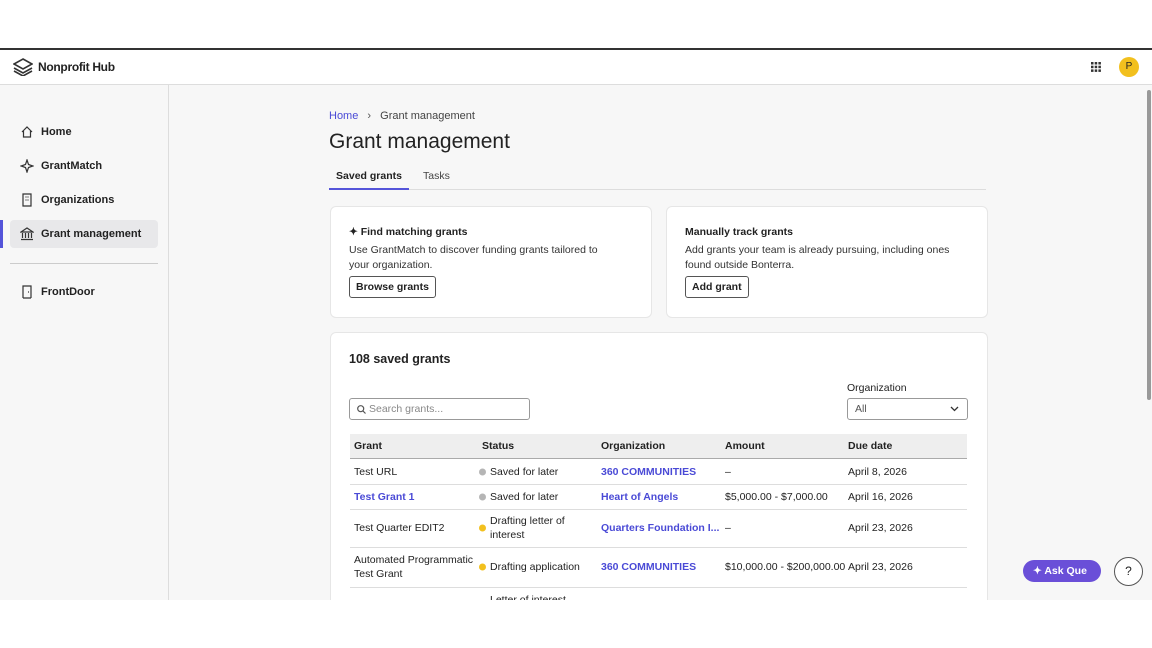 This screenshot has height=648, width=1152. Describe the element at coordinates (68, 292) in the screenshot. I see `nav-label: FrontDoor` at that location.